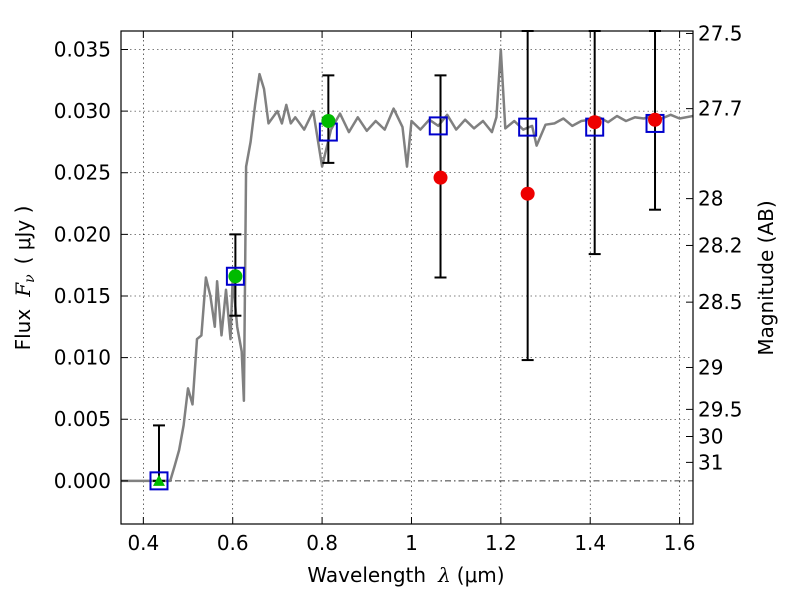  I want to click on upper-limit-triangle, so click(158, 480).